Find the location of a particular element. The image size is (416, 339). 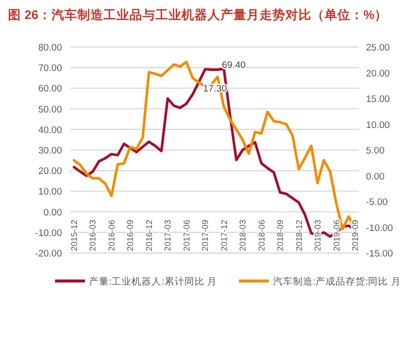

y2-tick-label: -10.00 is located at coordinates (379, 228).